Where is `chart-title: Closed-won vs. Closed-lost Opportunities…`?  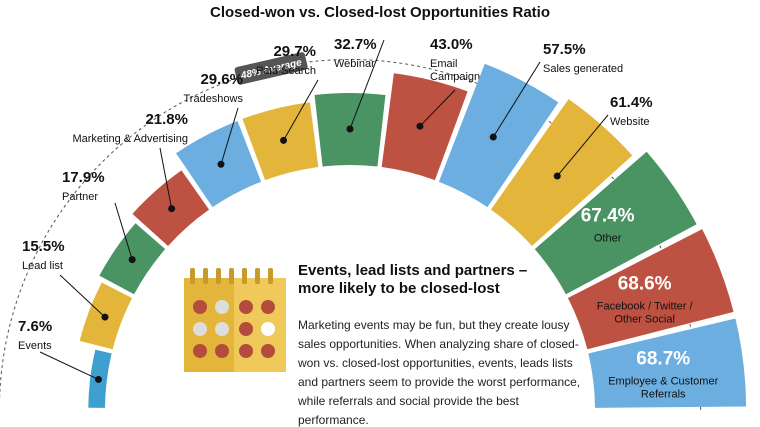
chart-title: Closed-won vs. Closed-lost Opportunities… is located at coordinates (380, 12).